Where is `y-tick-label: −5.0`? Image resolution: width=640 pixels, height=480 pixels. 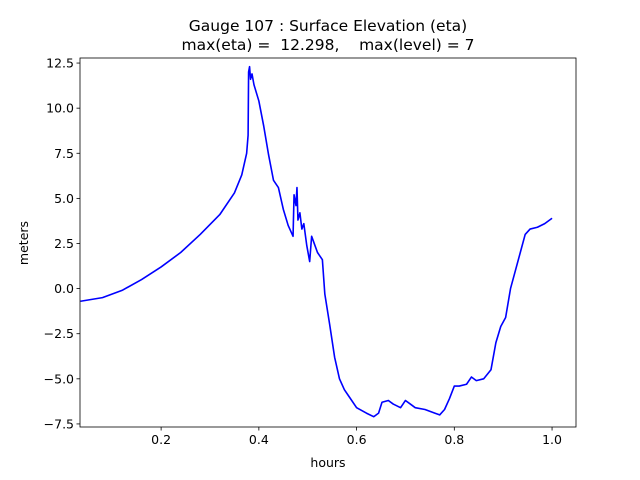 y-tick-label: −5.0 is located at coordinates (59, 378).